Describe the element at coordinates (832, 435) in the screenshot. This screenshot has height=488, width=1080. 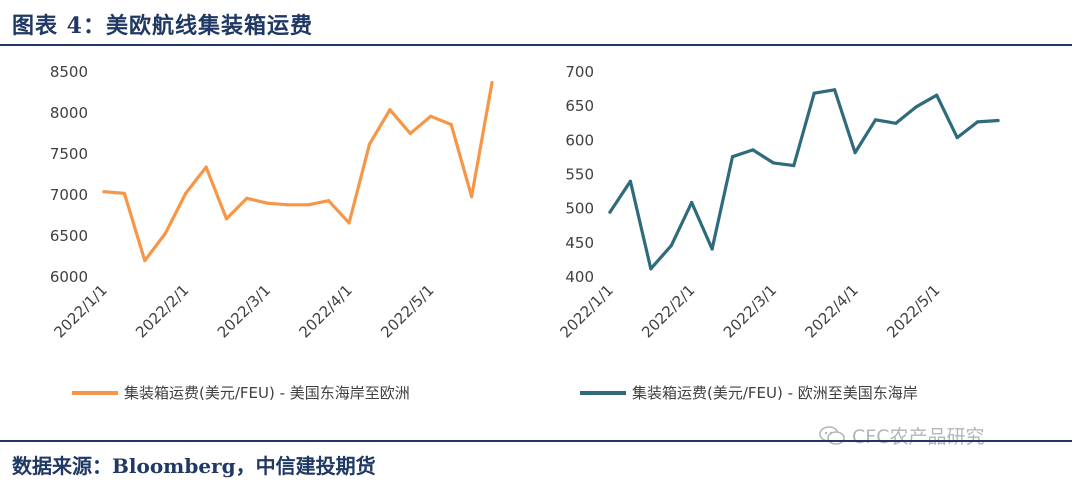
I see `wechat-icon` at that location.